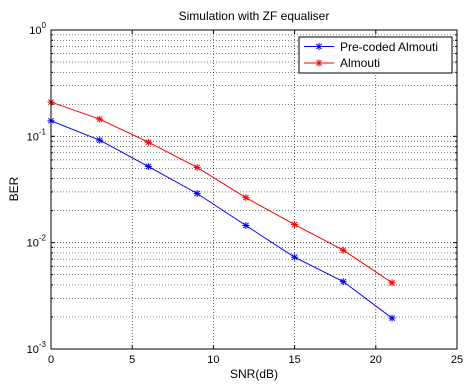 This screenshot has height=384, width=464. What do you see at coordinates (389, 47) in the screenshot?
I see `legend-label-precoded: Pre-coded Almouti` at bounding box center [389, 47].